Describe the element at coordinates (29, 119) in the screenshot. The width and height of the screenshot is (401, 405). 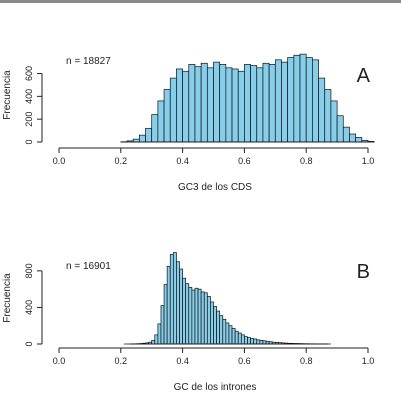
I see `y-tick-label: 200` at that location.